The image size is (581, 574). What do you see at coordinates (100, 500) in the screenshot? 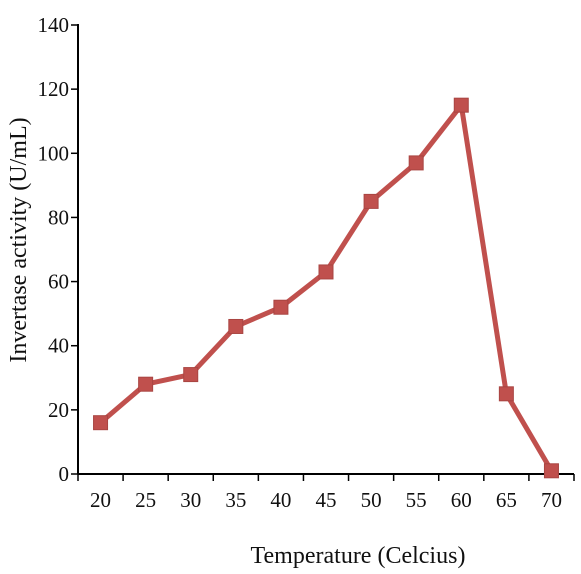
I see `x-tick-label: 20` at bounding box center [100, 500].